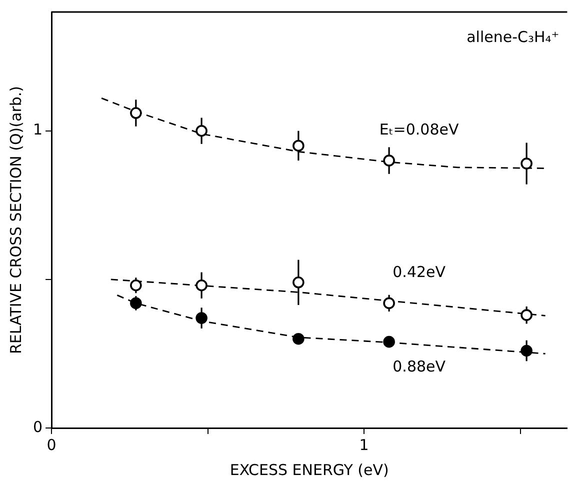 This screenshot has height=488, width=574. I want to click on x-axis-title: EXCESS ENERGY (eV), so click(309, 469).